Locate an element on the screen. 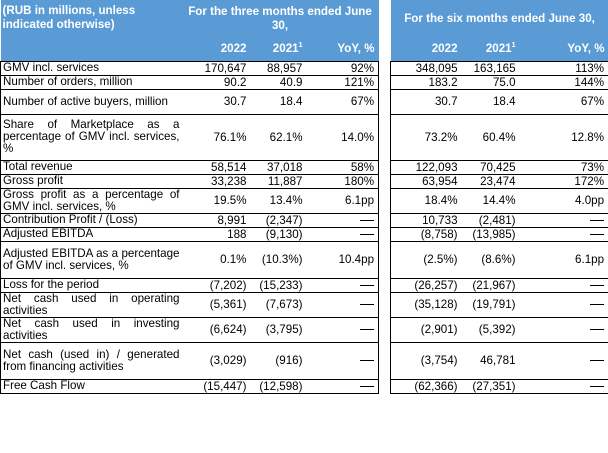  value-2022-q: 58,514 is located at coordinates (215, 167).